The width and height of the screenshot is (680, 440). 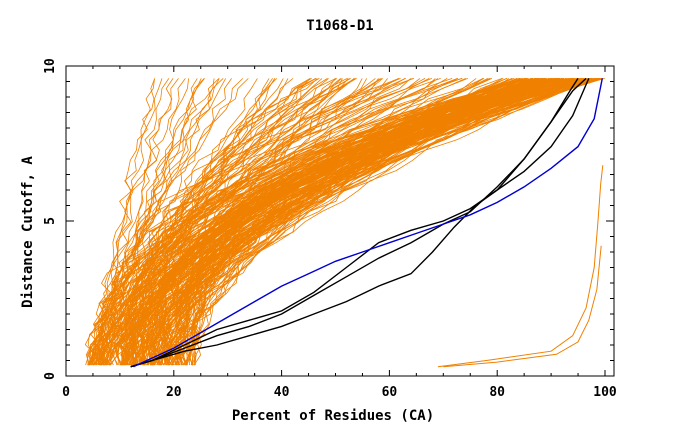 What do you see at coordinates (390, 392) in the screenshot?
I see `x-tick-label: 60` at bounding box center [390, 392].